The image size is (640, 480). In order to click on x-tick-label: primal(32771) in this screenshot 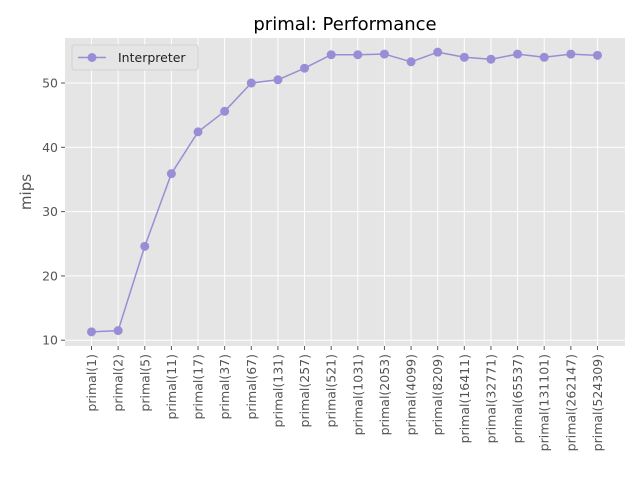, I will do `click(490, 398)`.